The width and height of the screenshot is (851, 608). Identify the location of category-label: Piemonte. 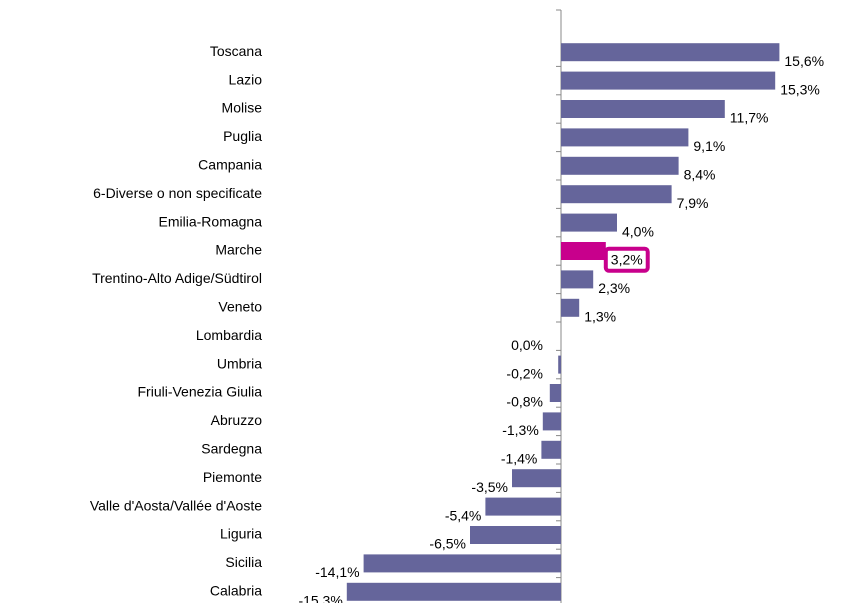
(232, 477).